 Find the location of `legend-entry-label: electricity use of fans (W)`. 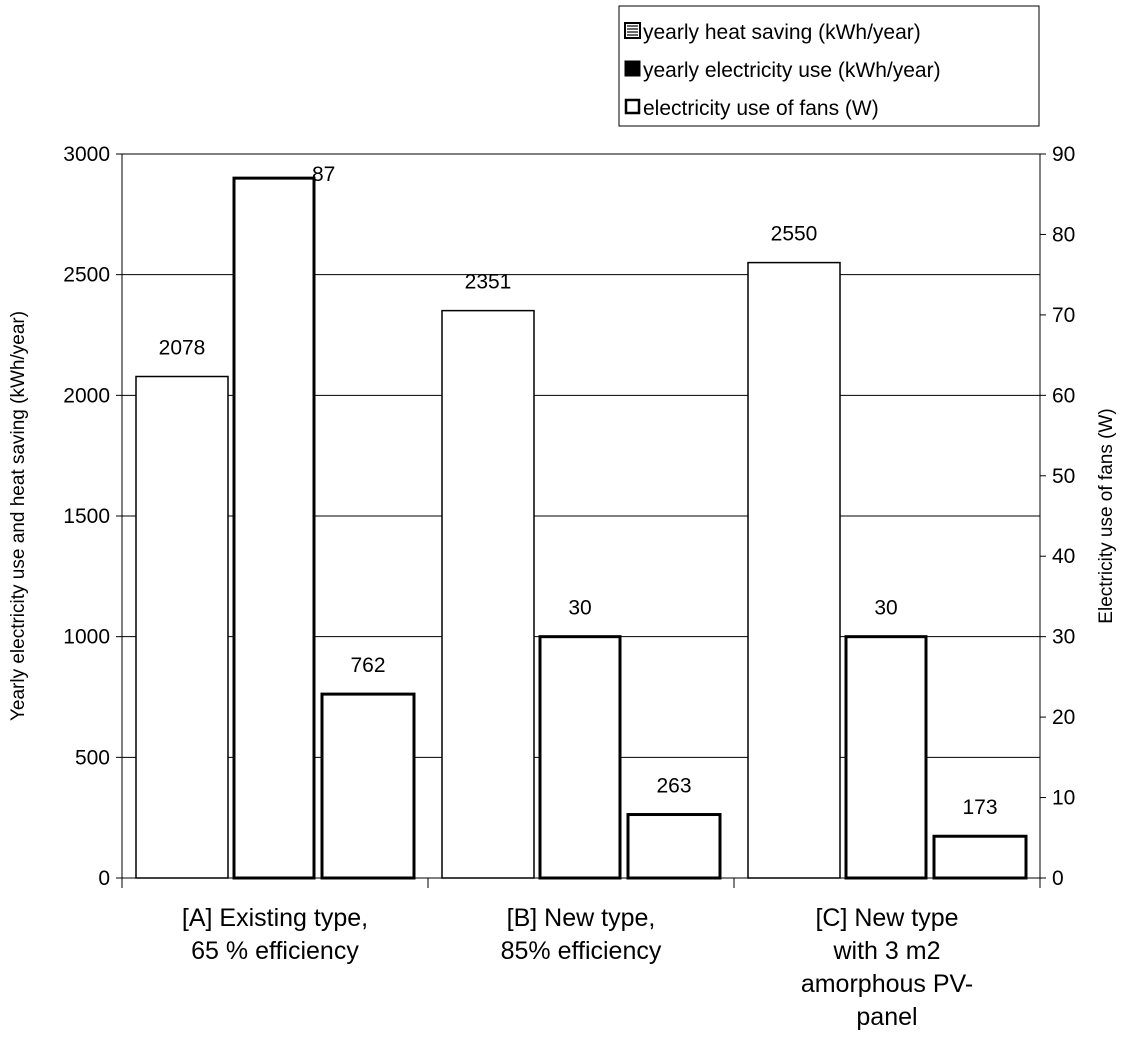

legend-entry-label: electricity use of fans (W) is located at coordinates (761, 108).